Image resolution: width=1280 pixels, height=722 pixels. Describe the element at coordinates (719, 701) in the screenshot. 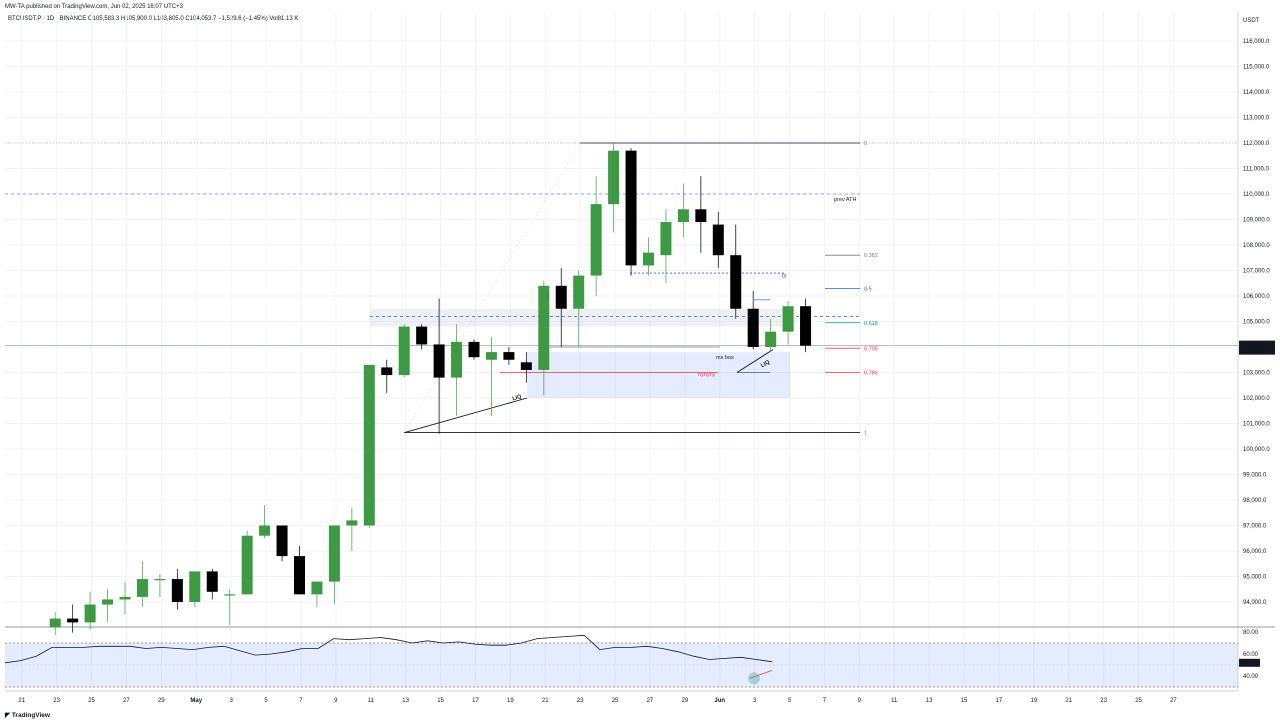

I see `time-tick-label: Jun` at that location.